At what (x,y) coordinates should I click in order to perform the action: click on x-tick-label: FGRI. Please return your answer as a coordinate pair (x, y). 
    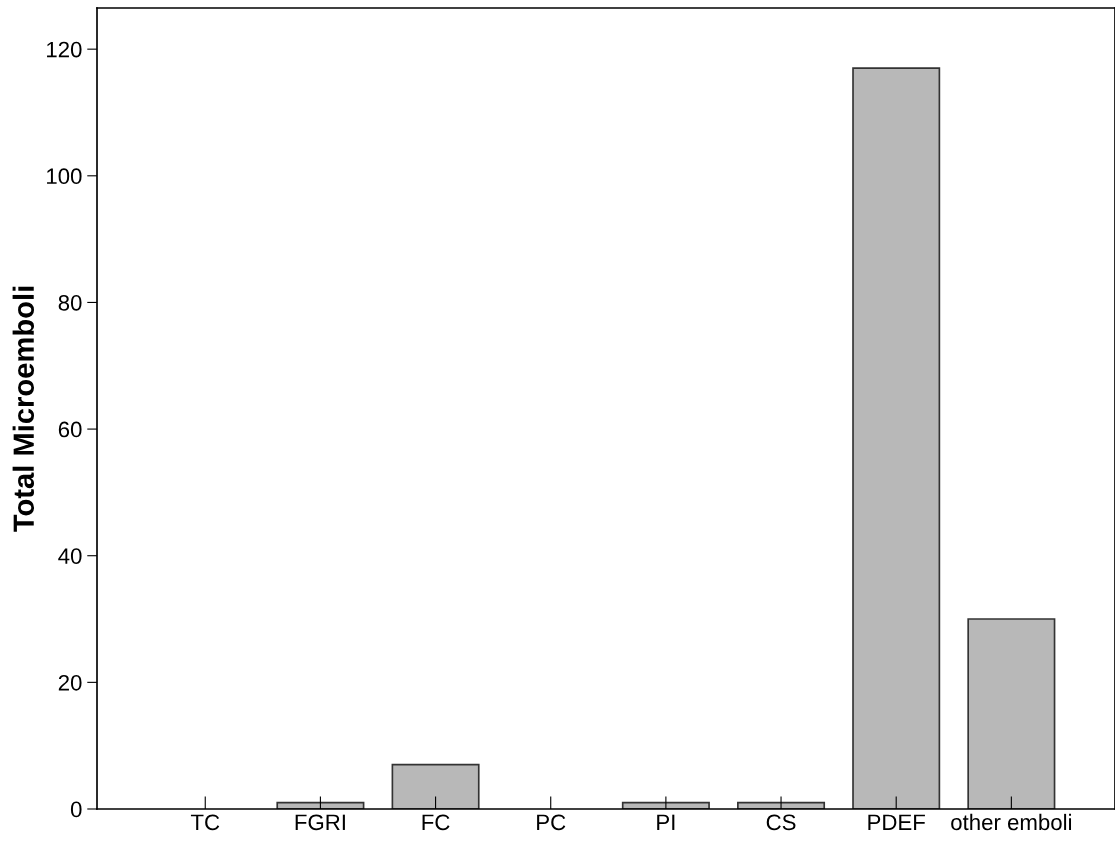
    Looking at the image, I should click on (320, 822).